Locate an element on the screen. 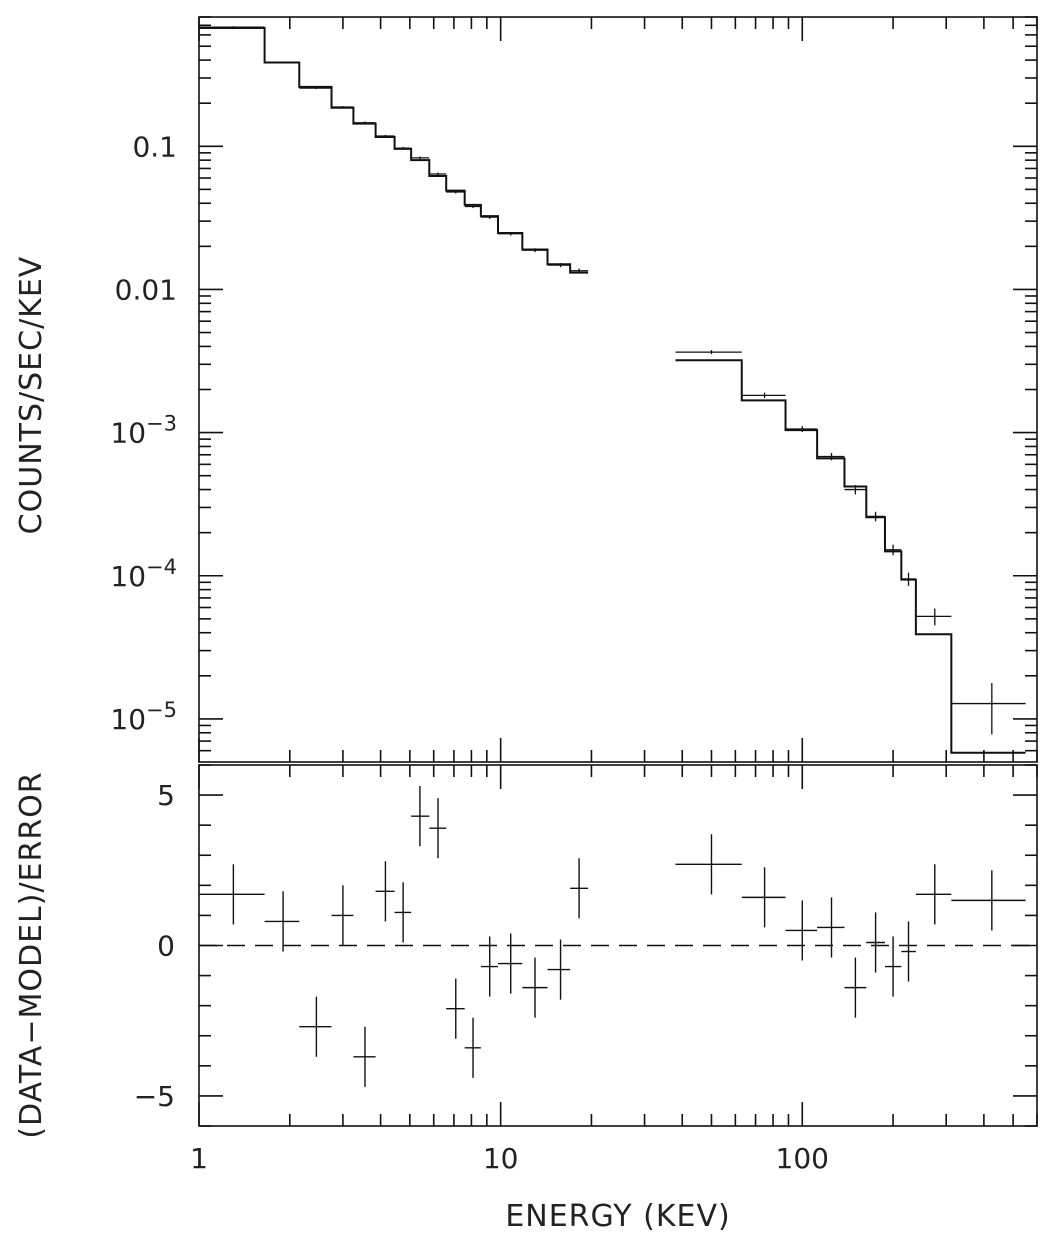 This screenshot has height=1242, width=1053. residual-y-tick-label: 0 is located at coordinates (166, 946).